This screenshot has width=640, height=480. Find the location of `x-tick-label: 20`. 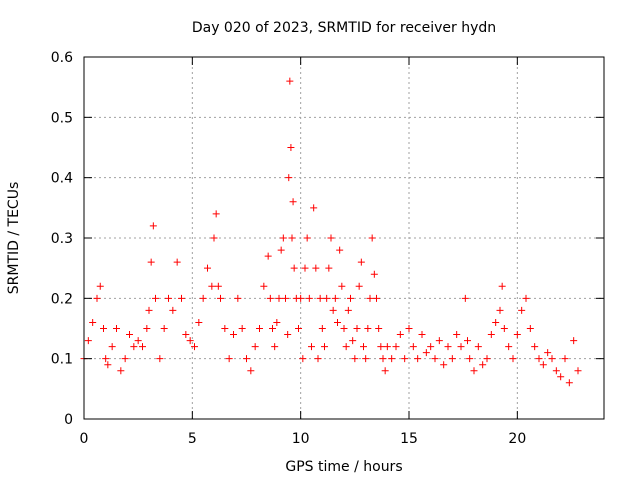

x-tick-label: 20 is located at coordinates (517, 439).